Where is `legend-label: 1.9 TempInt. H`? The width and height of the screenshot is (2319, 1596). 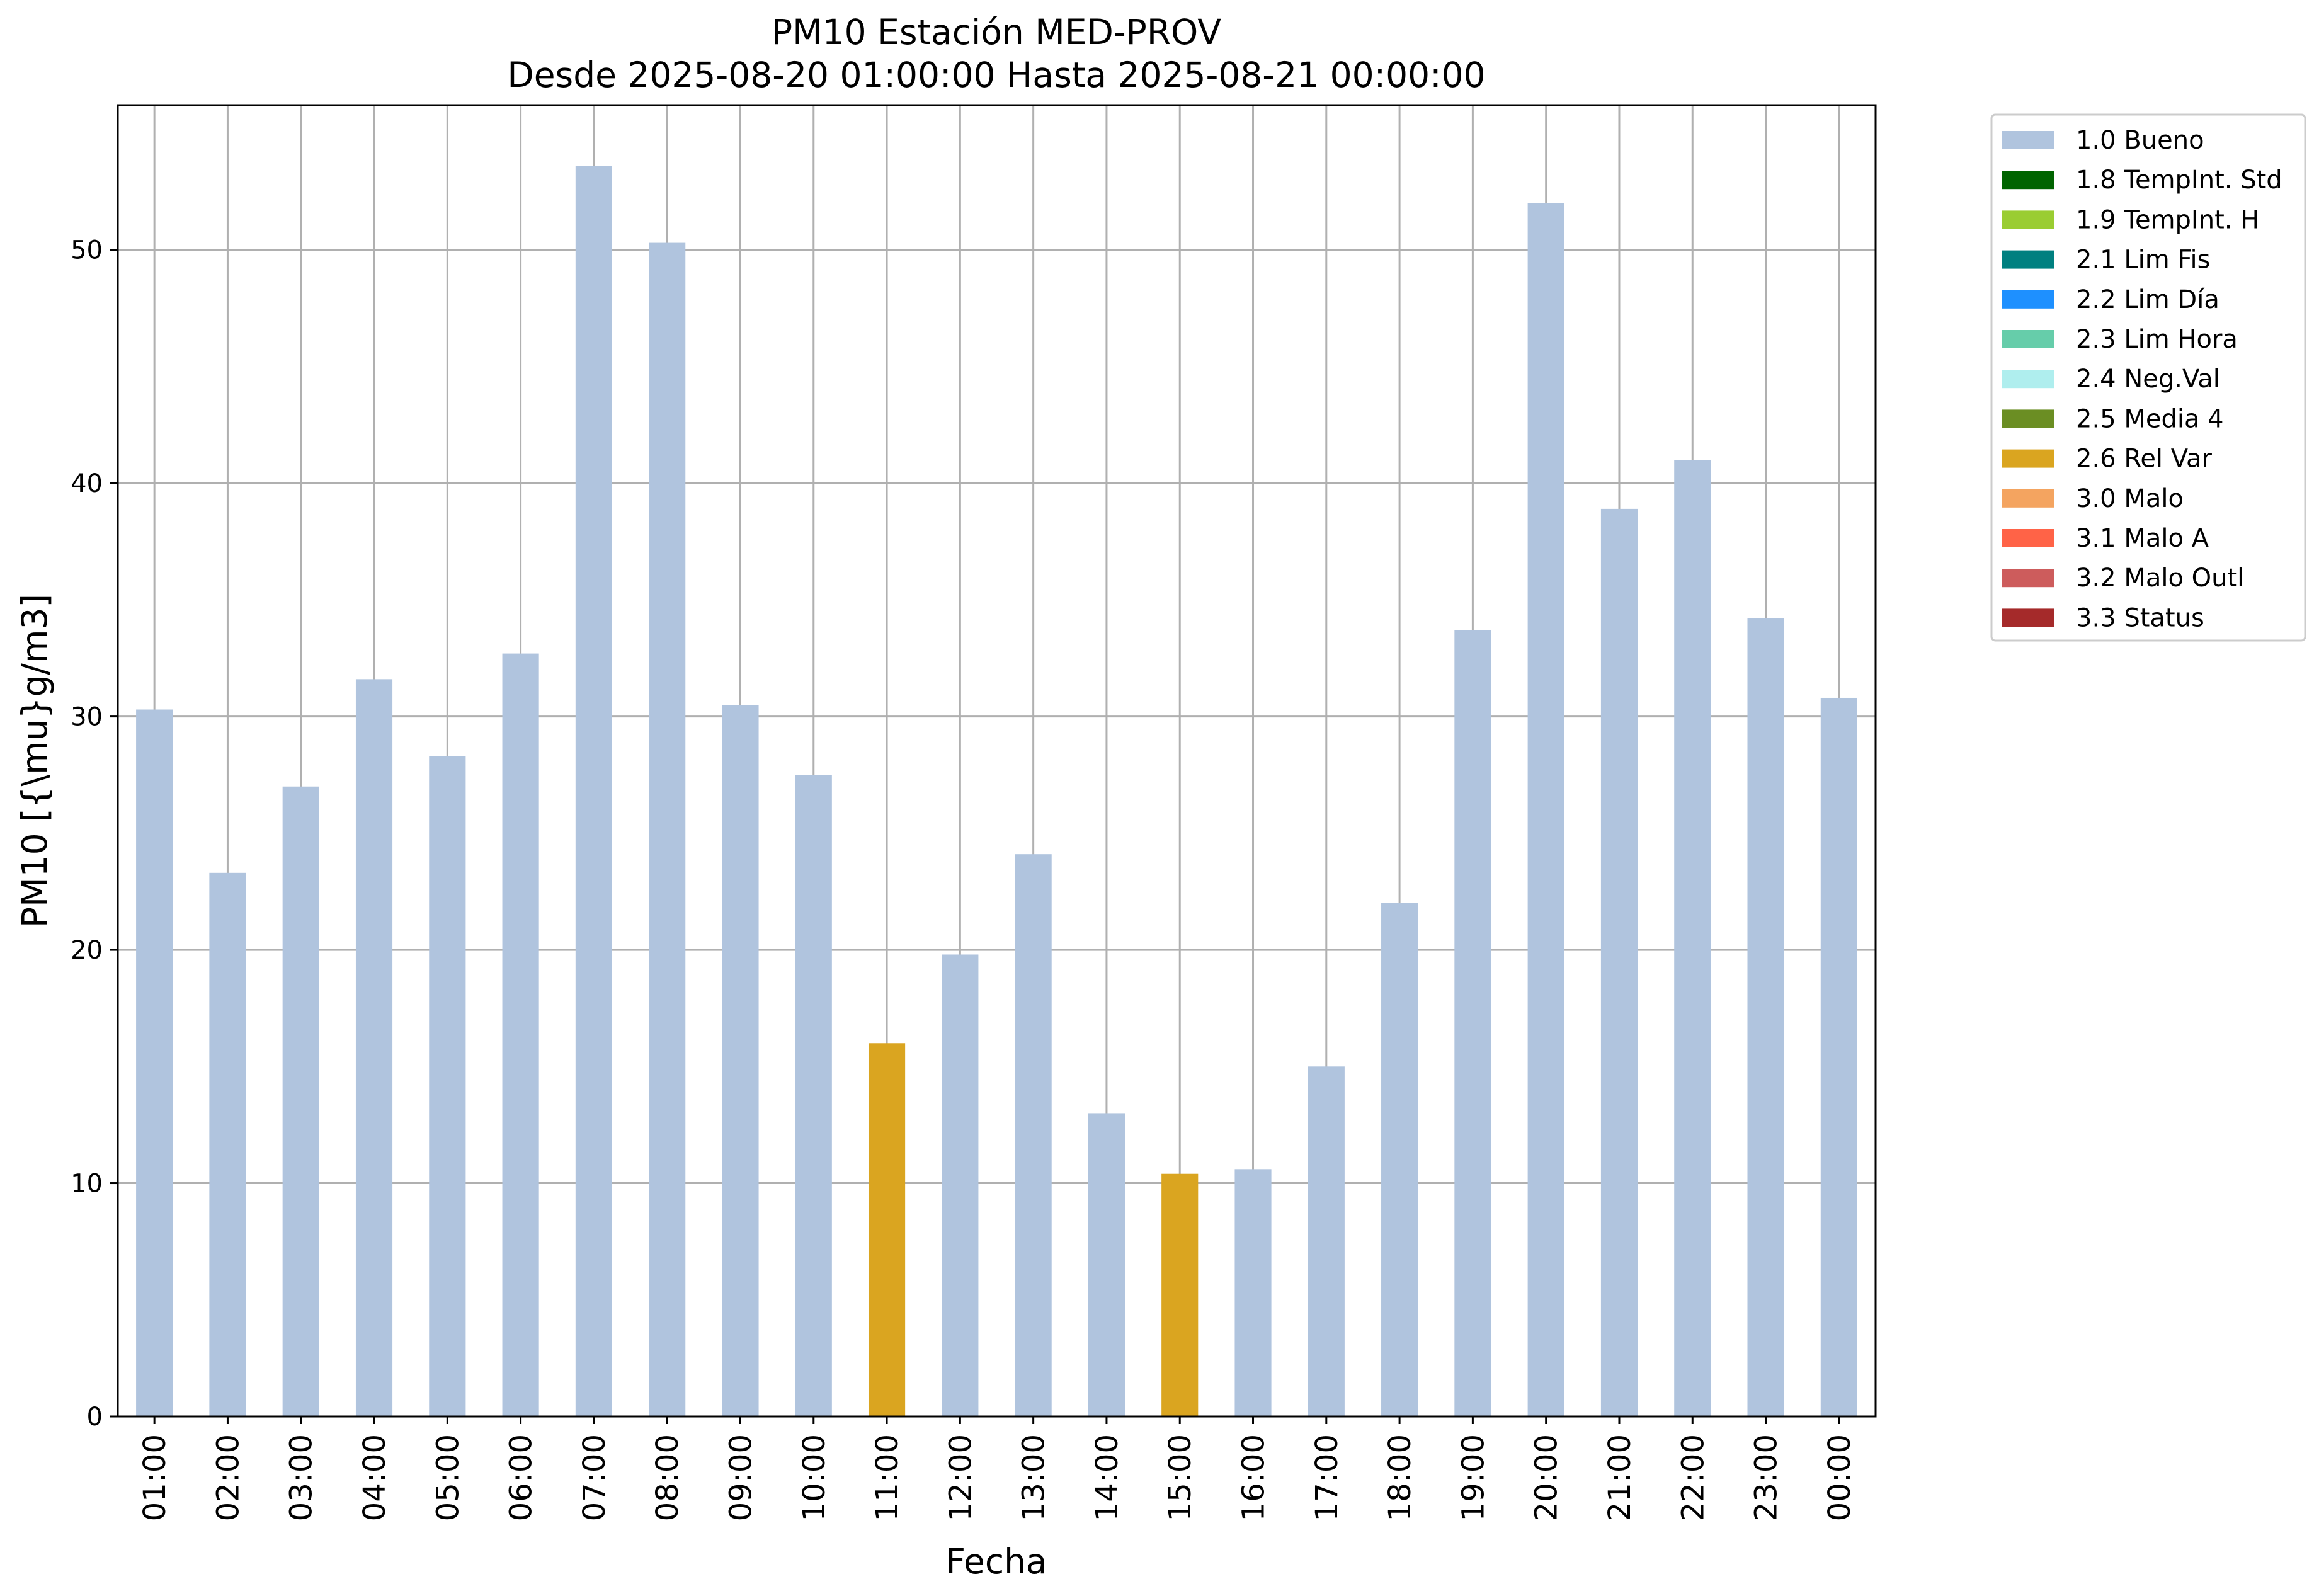 legend-label: 1.9 TempInt. H is located at coordinates (2167, 219).